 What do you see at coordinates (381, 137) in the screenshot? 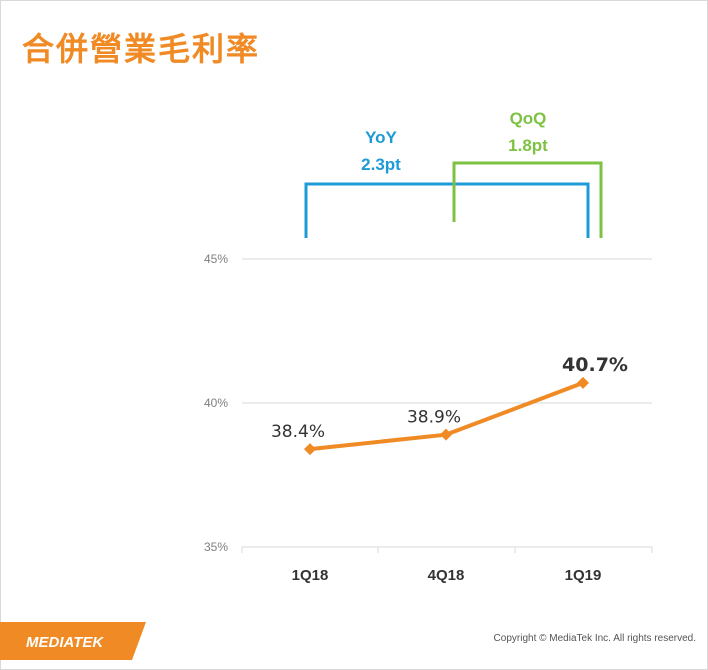
I see `yoy-label: YoY` at bounding box center [381, 137].